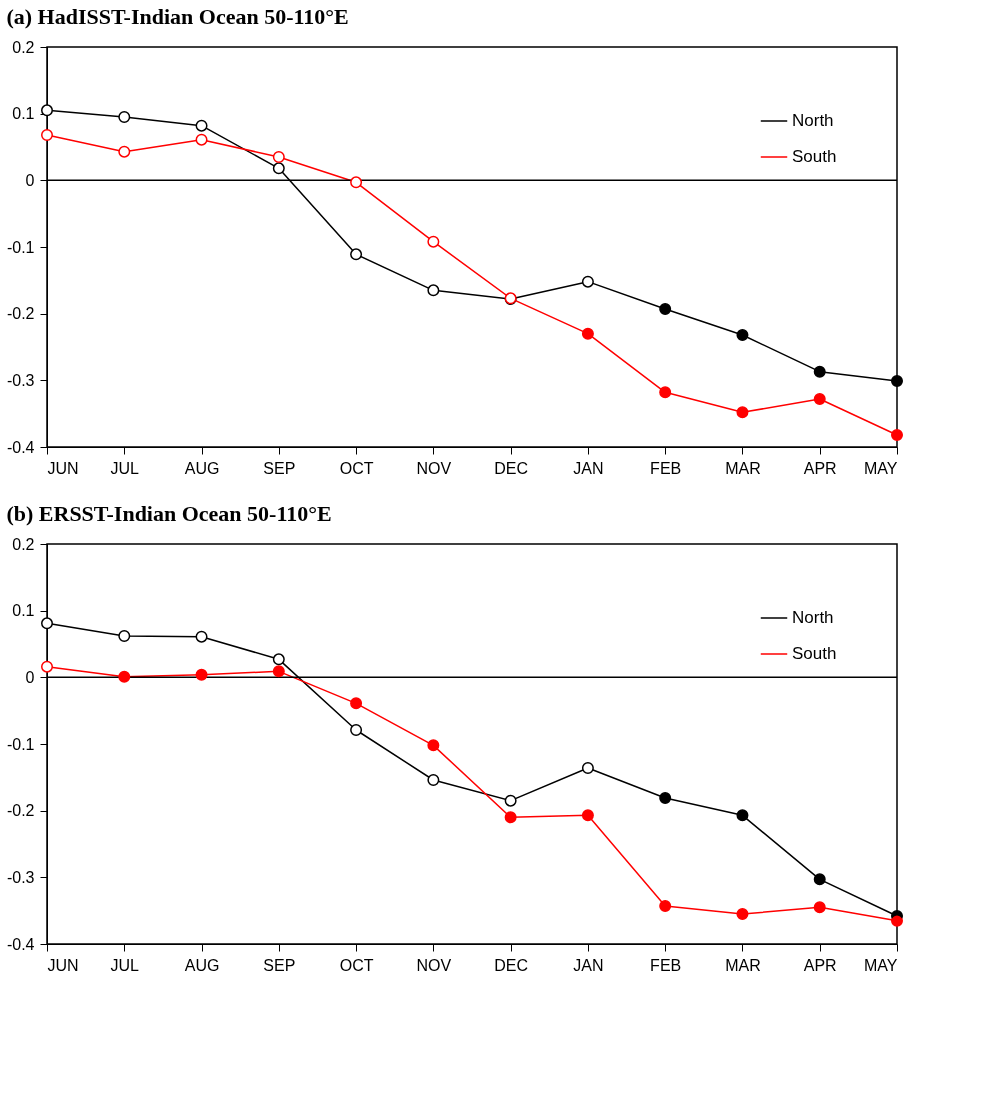  Describe the element at coordinates (177, 16) in the screenshot. I see `chart-title: (a) HadISST-Indian Ocean 50-110°E` at that location.